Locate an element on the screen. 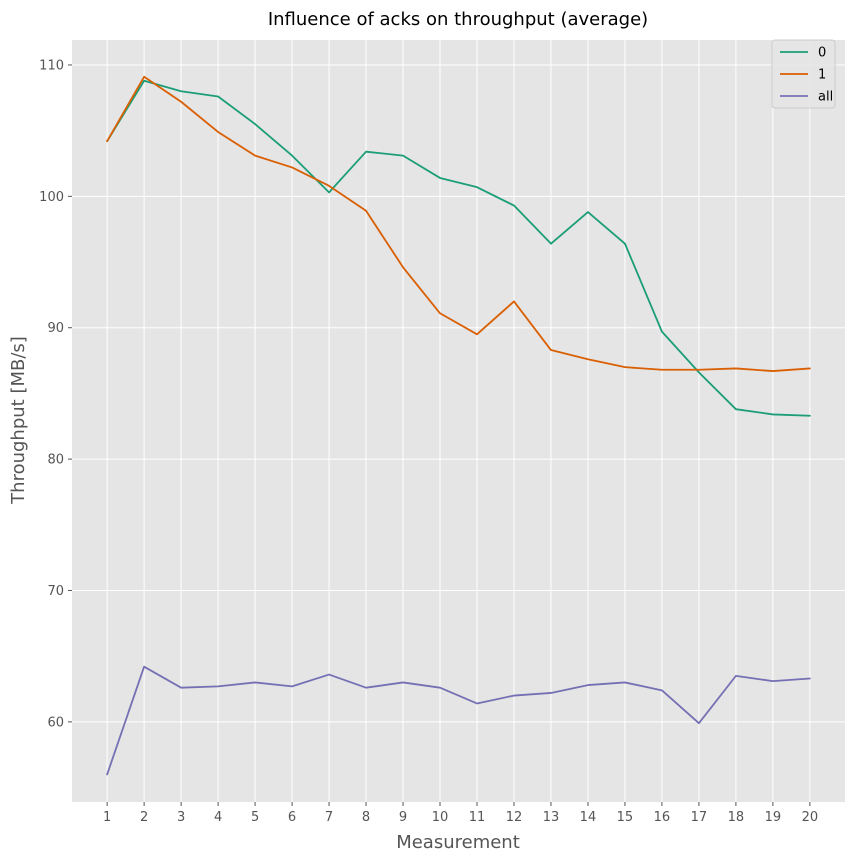 The image size is (855, 861). x-tick-label: 11 is located at coordinates (477, 817).